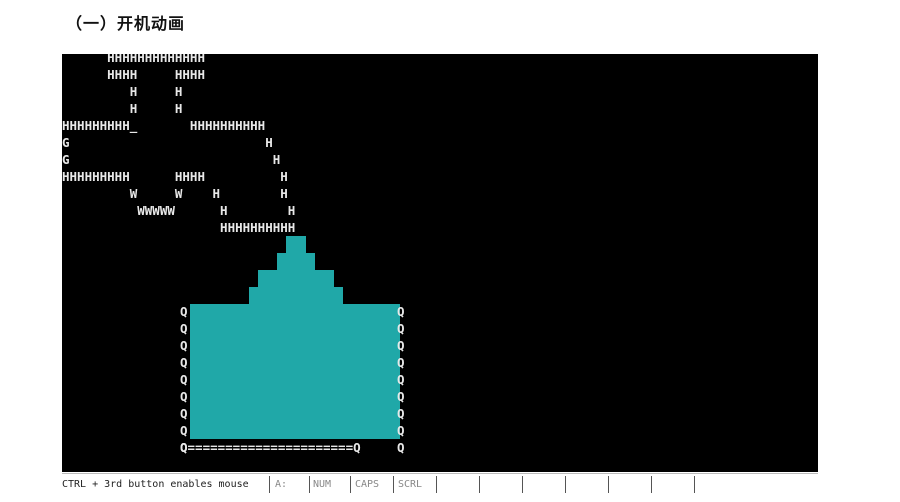  What do you see at coordinates (270, 447) in the screenshot?
I see `q-border-bottom: Q======================Q` at bounding box center [270, 447].